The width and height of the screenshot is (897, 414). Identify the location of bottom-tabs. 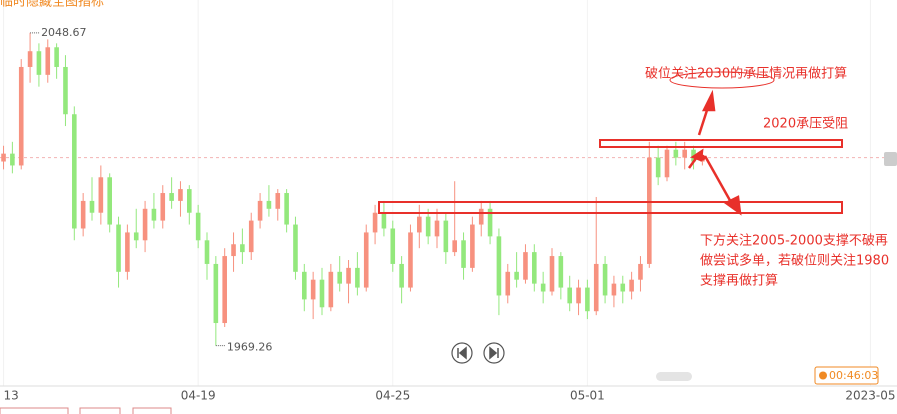
(86, 410).